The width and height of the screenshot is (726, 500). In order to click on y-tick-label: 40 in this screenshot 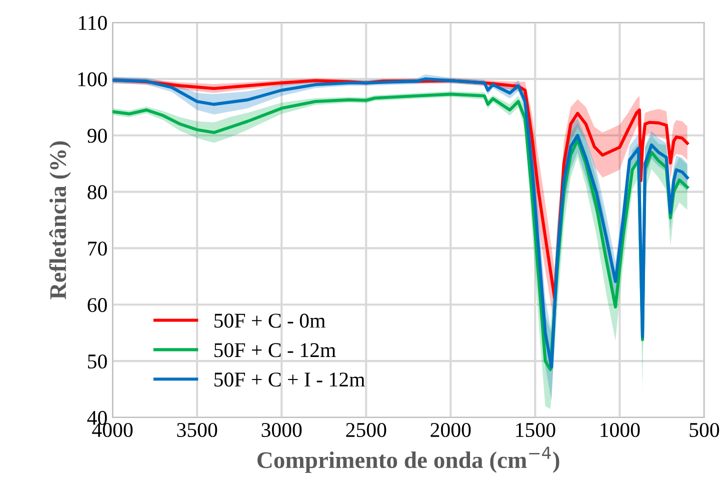, I will do `click(97, 417)`.